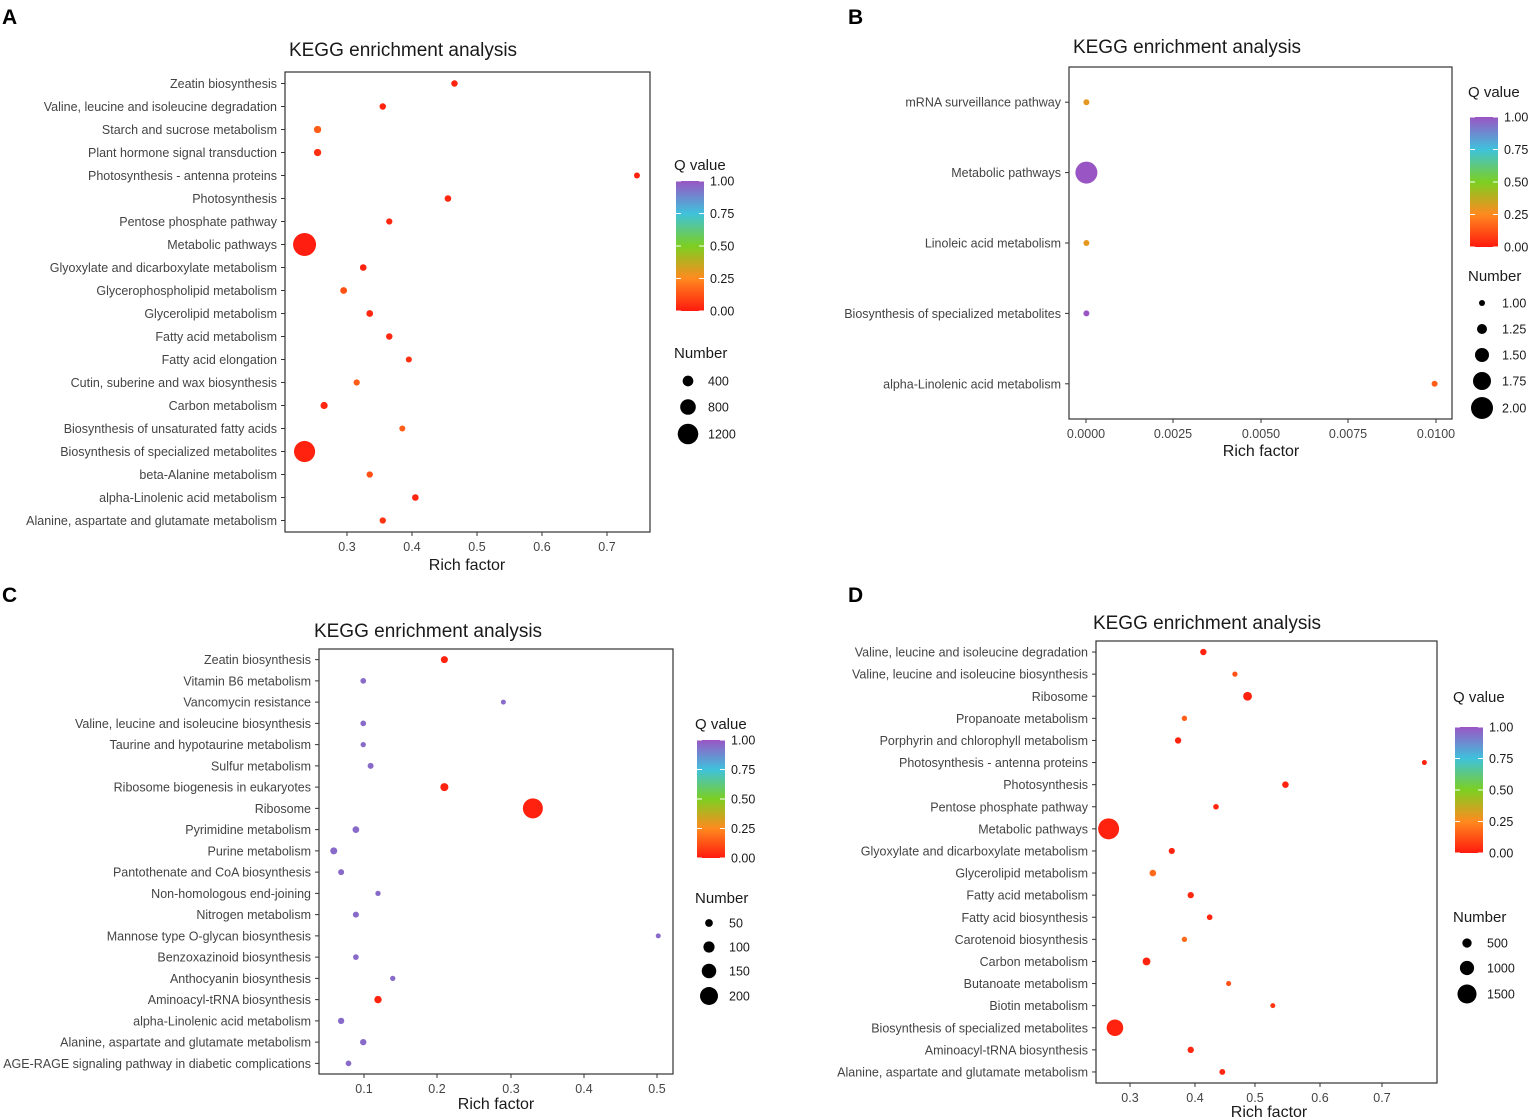 This screenshot has height=1119, width=1536. What do you see at coordinates (9, 17) in the screenshot?
I see `panel-letter: A` at bounding box center [9, 17].